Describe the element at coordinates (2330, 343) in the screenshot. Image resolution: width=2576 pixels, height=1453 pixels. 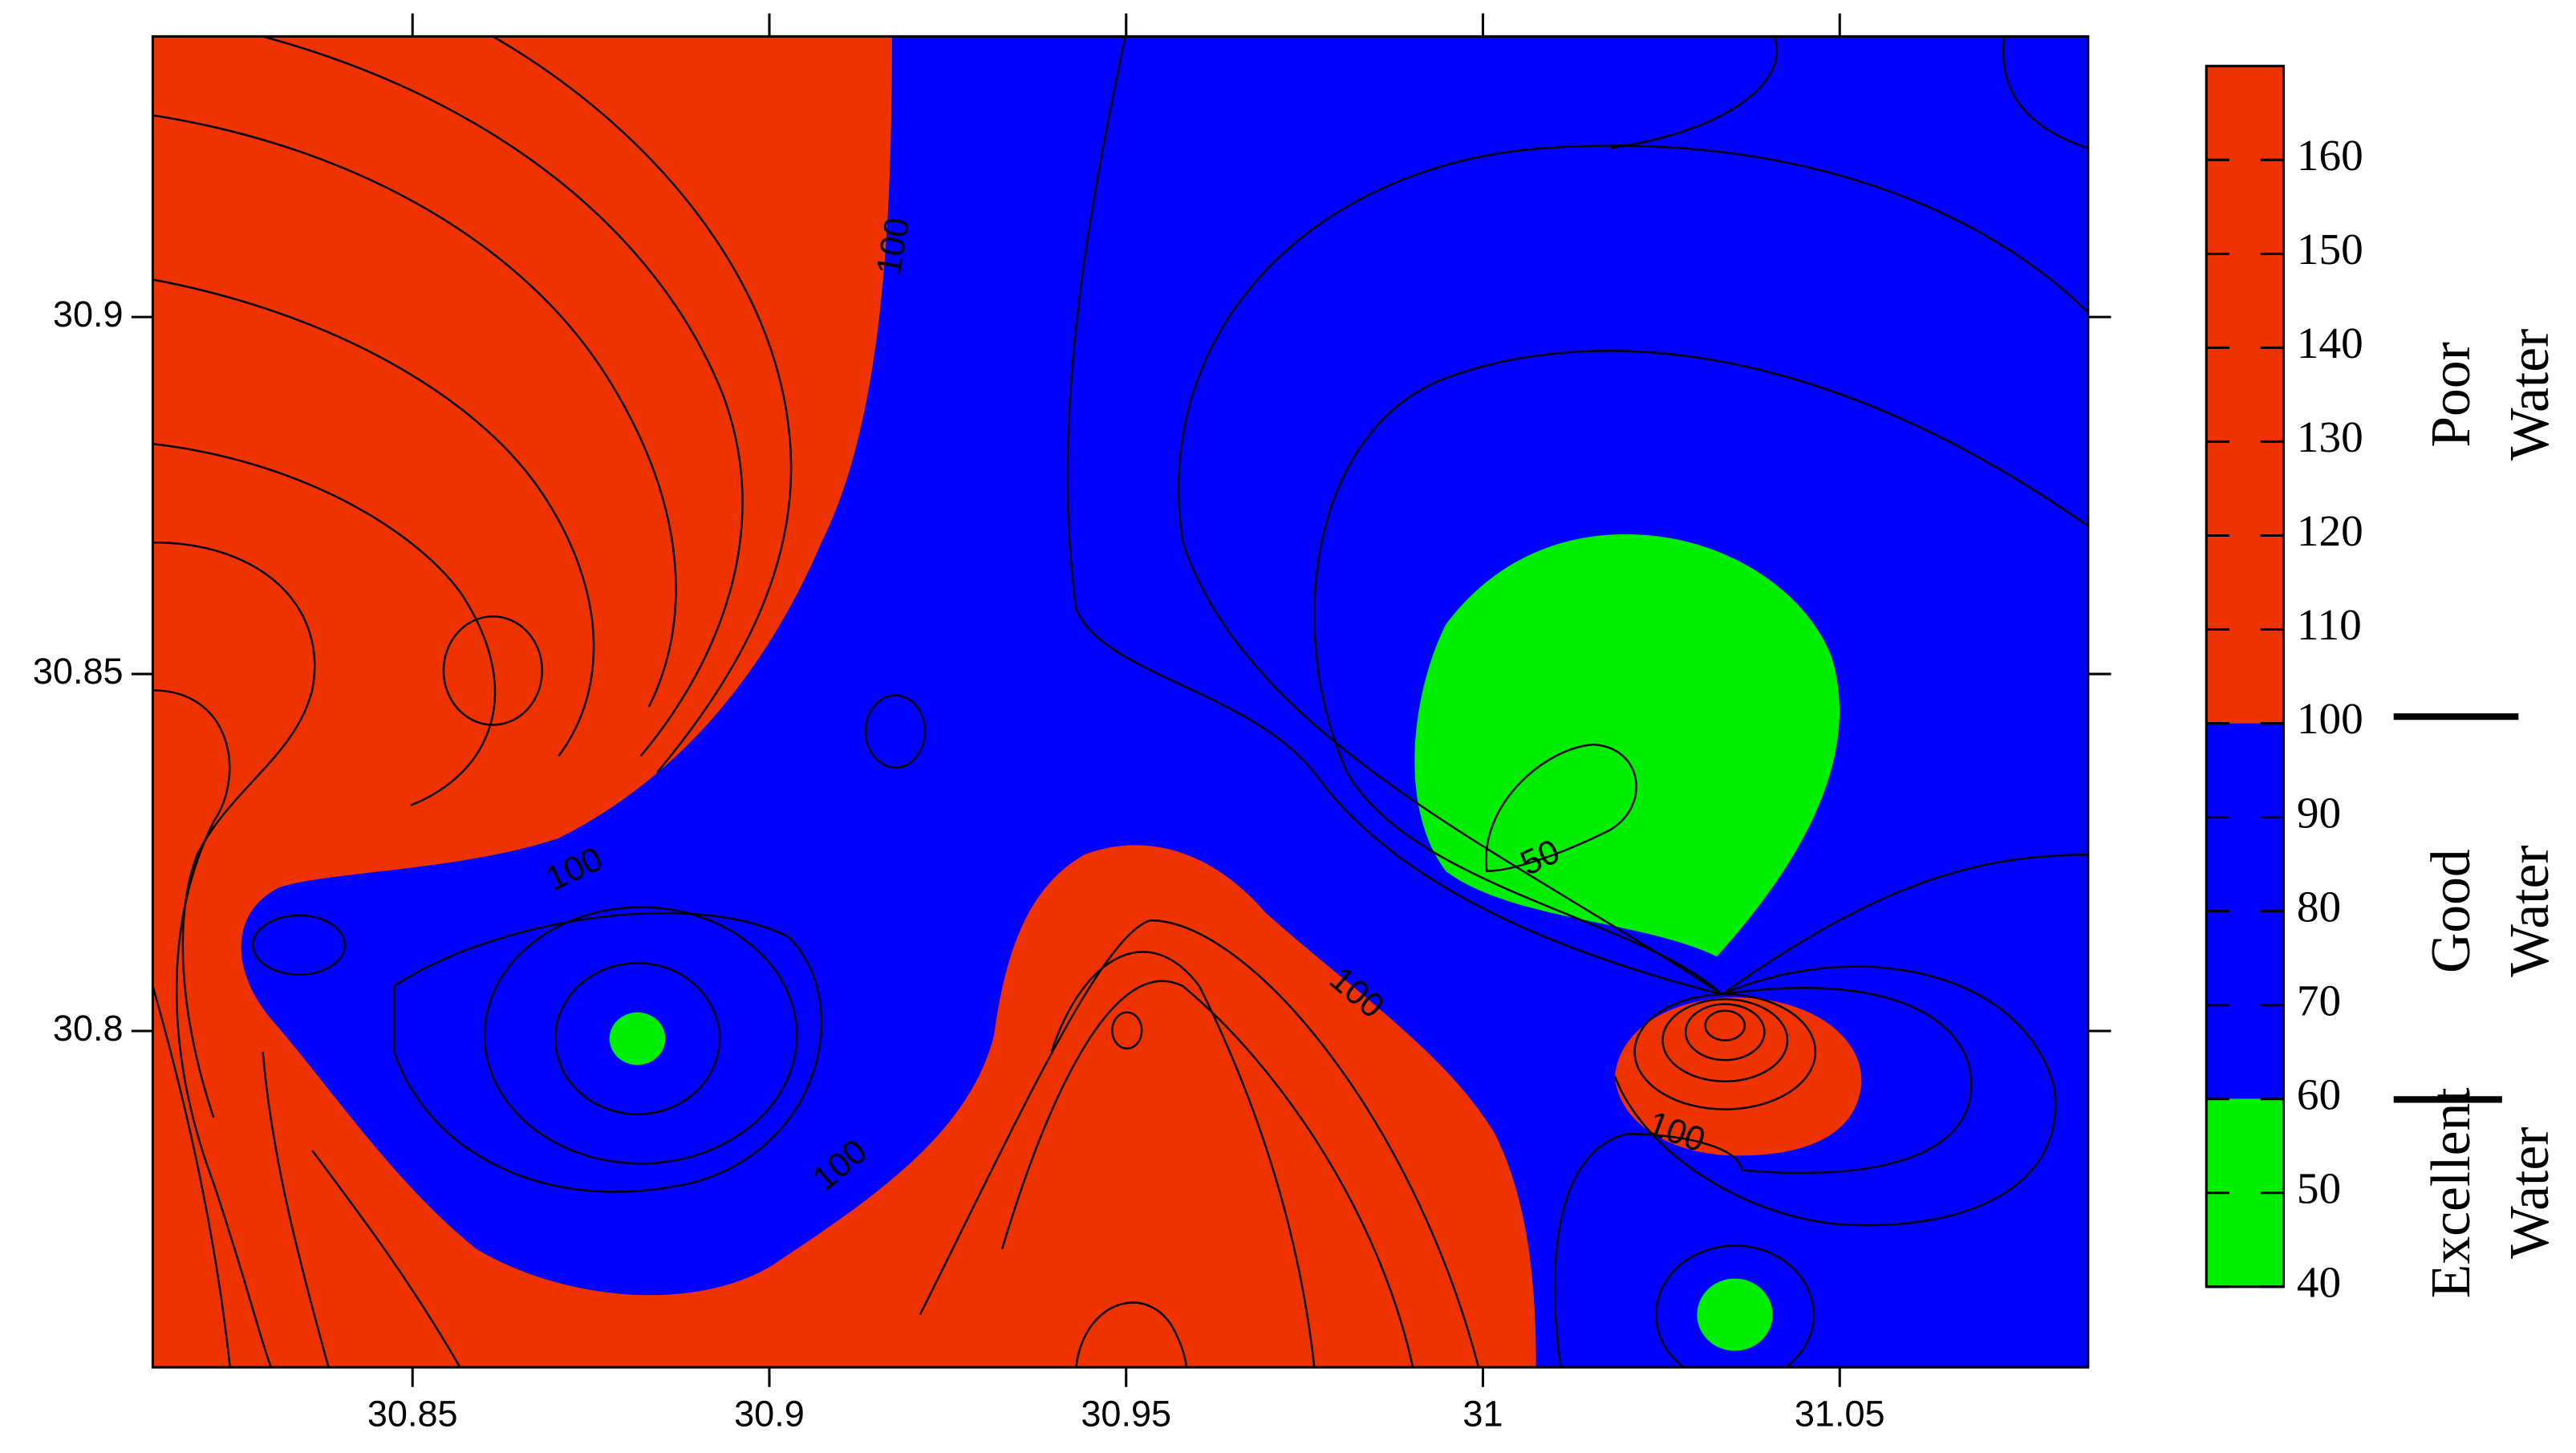
I see `colorbar-tick-label: 140` at that location.